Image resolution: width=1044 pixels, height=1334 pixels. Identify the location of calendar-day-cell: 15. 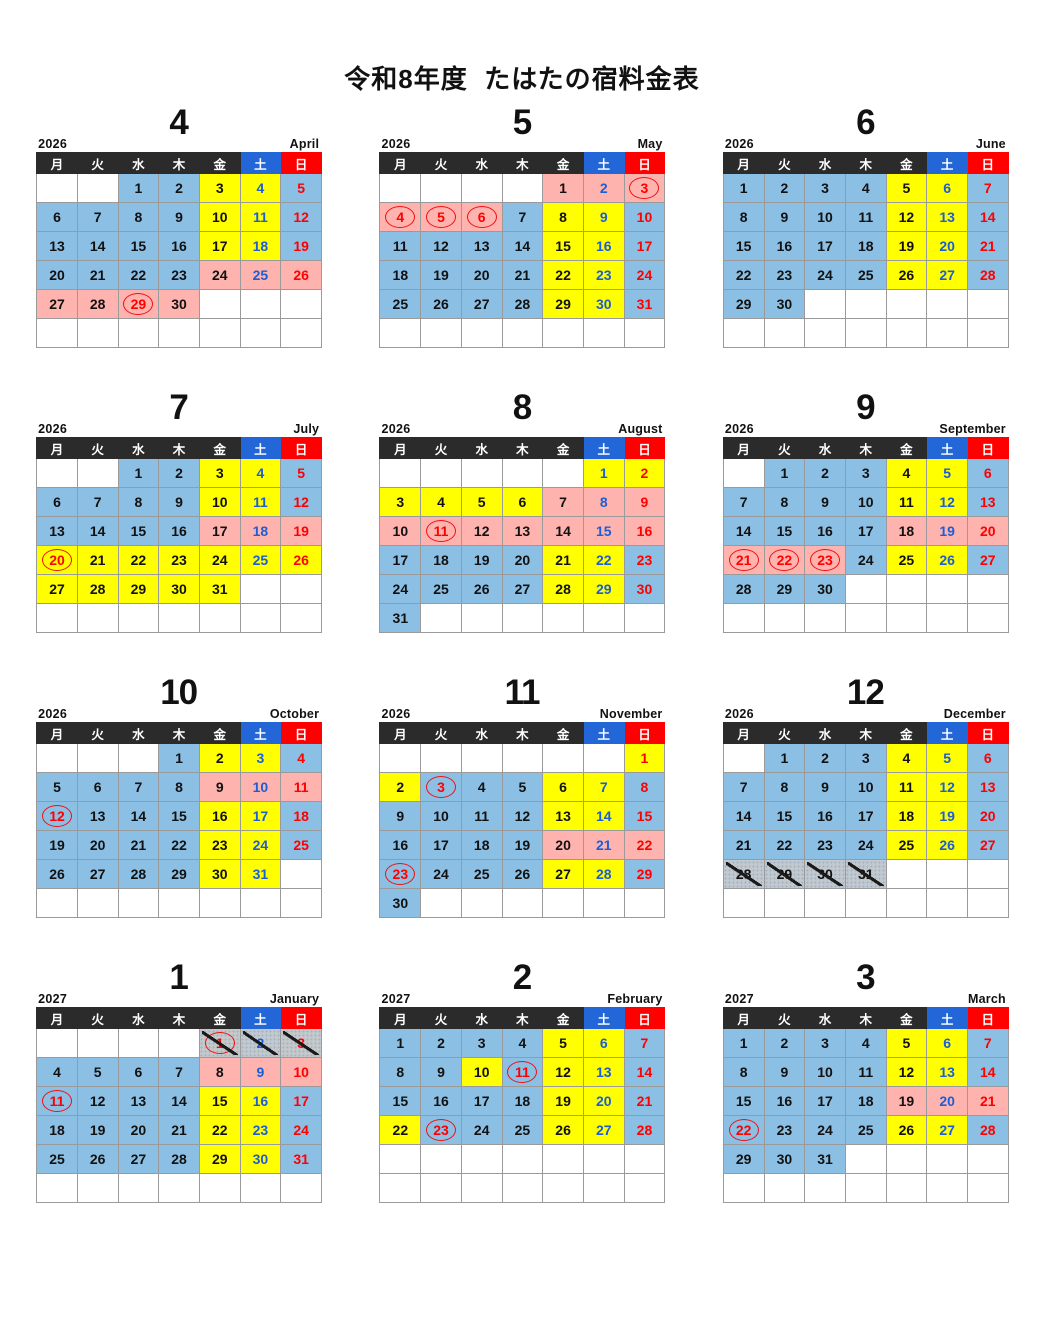
(563, 246).